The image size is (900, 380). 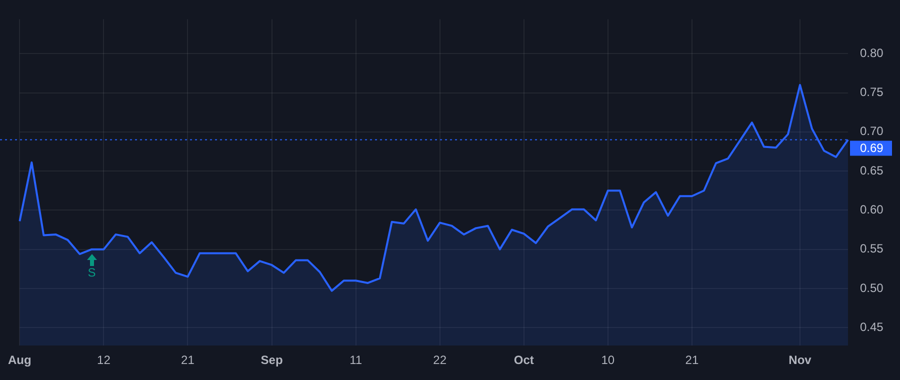 What do you see at coordinates (356, 360) in the screenshot?
I see `x-tick-label: 11` at bounding box center [356, 360].